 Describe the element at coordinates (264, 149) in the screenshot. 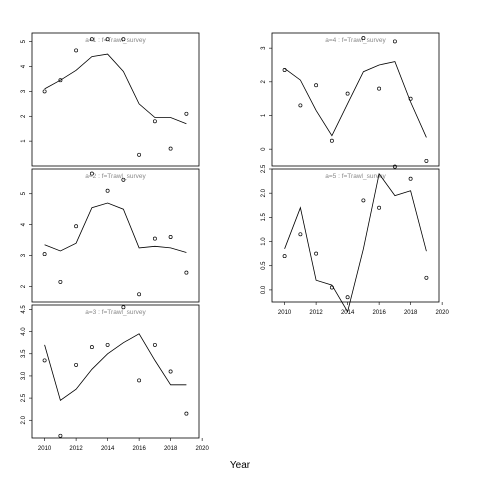

I see `y-tick-label: 0` at that location.